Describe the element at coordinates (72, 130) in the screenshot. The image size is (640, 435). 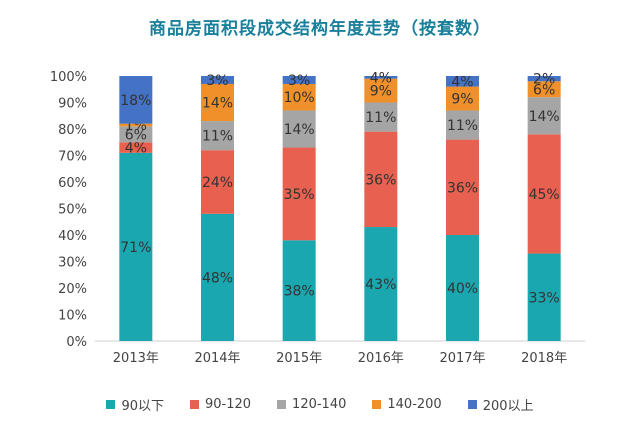
I see `y-tick-label: 80%` at that location.